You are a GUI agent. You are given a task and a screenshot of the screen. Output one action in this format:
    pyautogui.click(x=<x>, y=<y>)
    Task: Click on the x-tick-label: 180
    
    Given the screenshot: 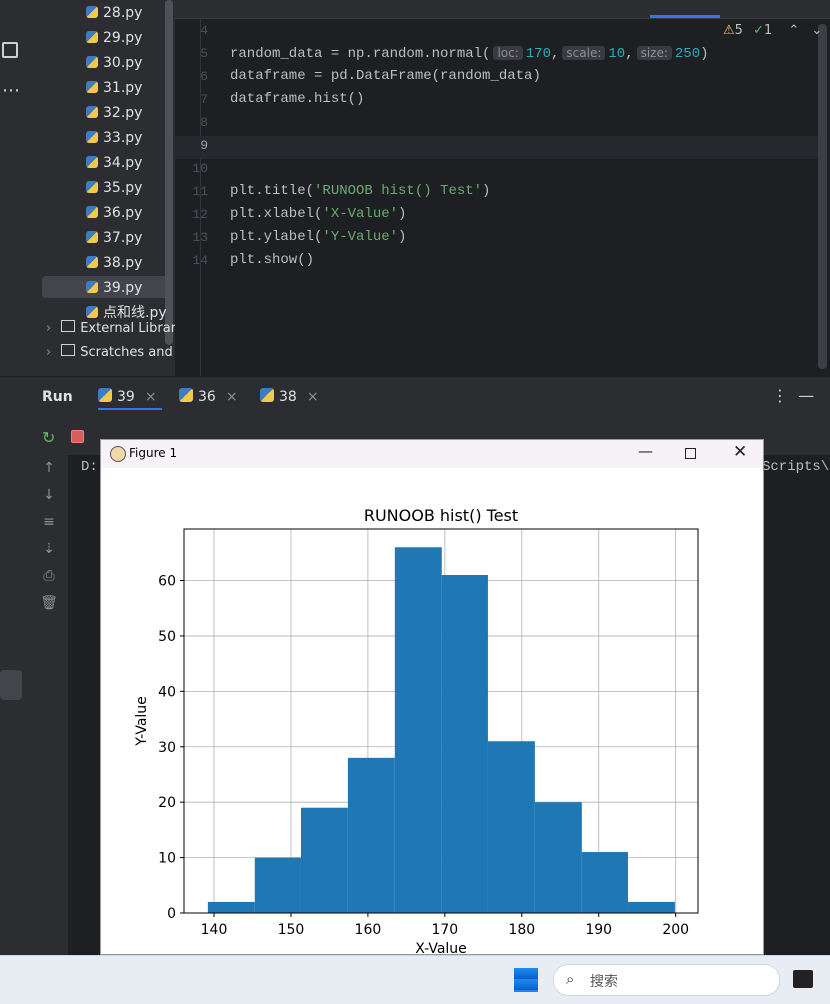 What is the action you would take?
    pyautogui.click(x=521, y=930)
    